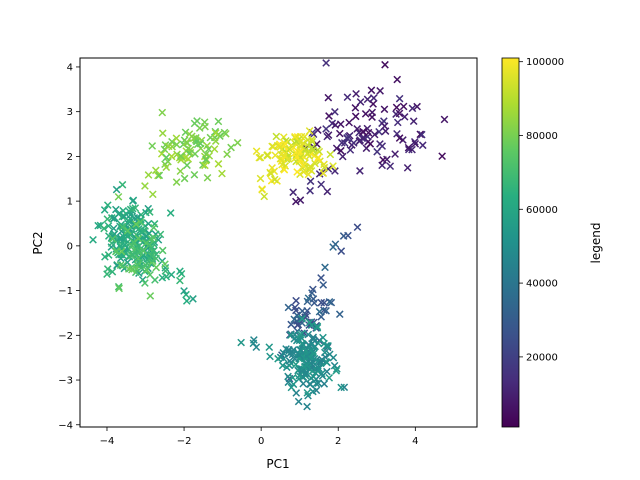 This screenshot has width=640, height=480. What do you see at coordinates (542, 284) in the screenshot?
I see `colorbar-tick-label: 40000` at bounding box center [542, 284].